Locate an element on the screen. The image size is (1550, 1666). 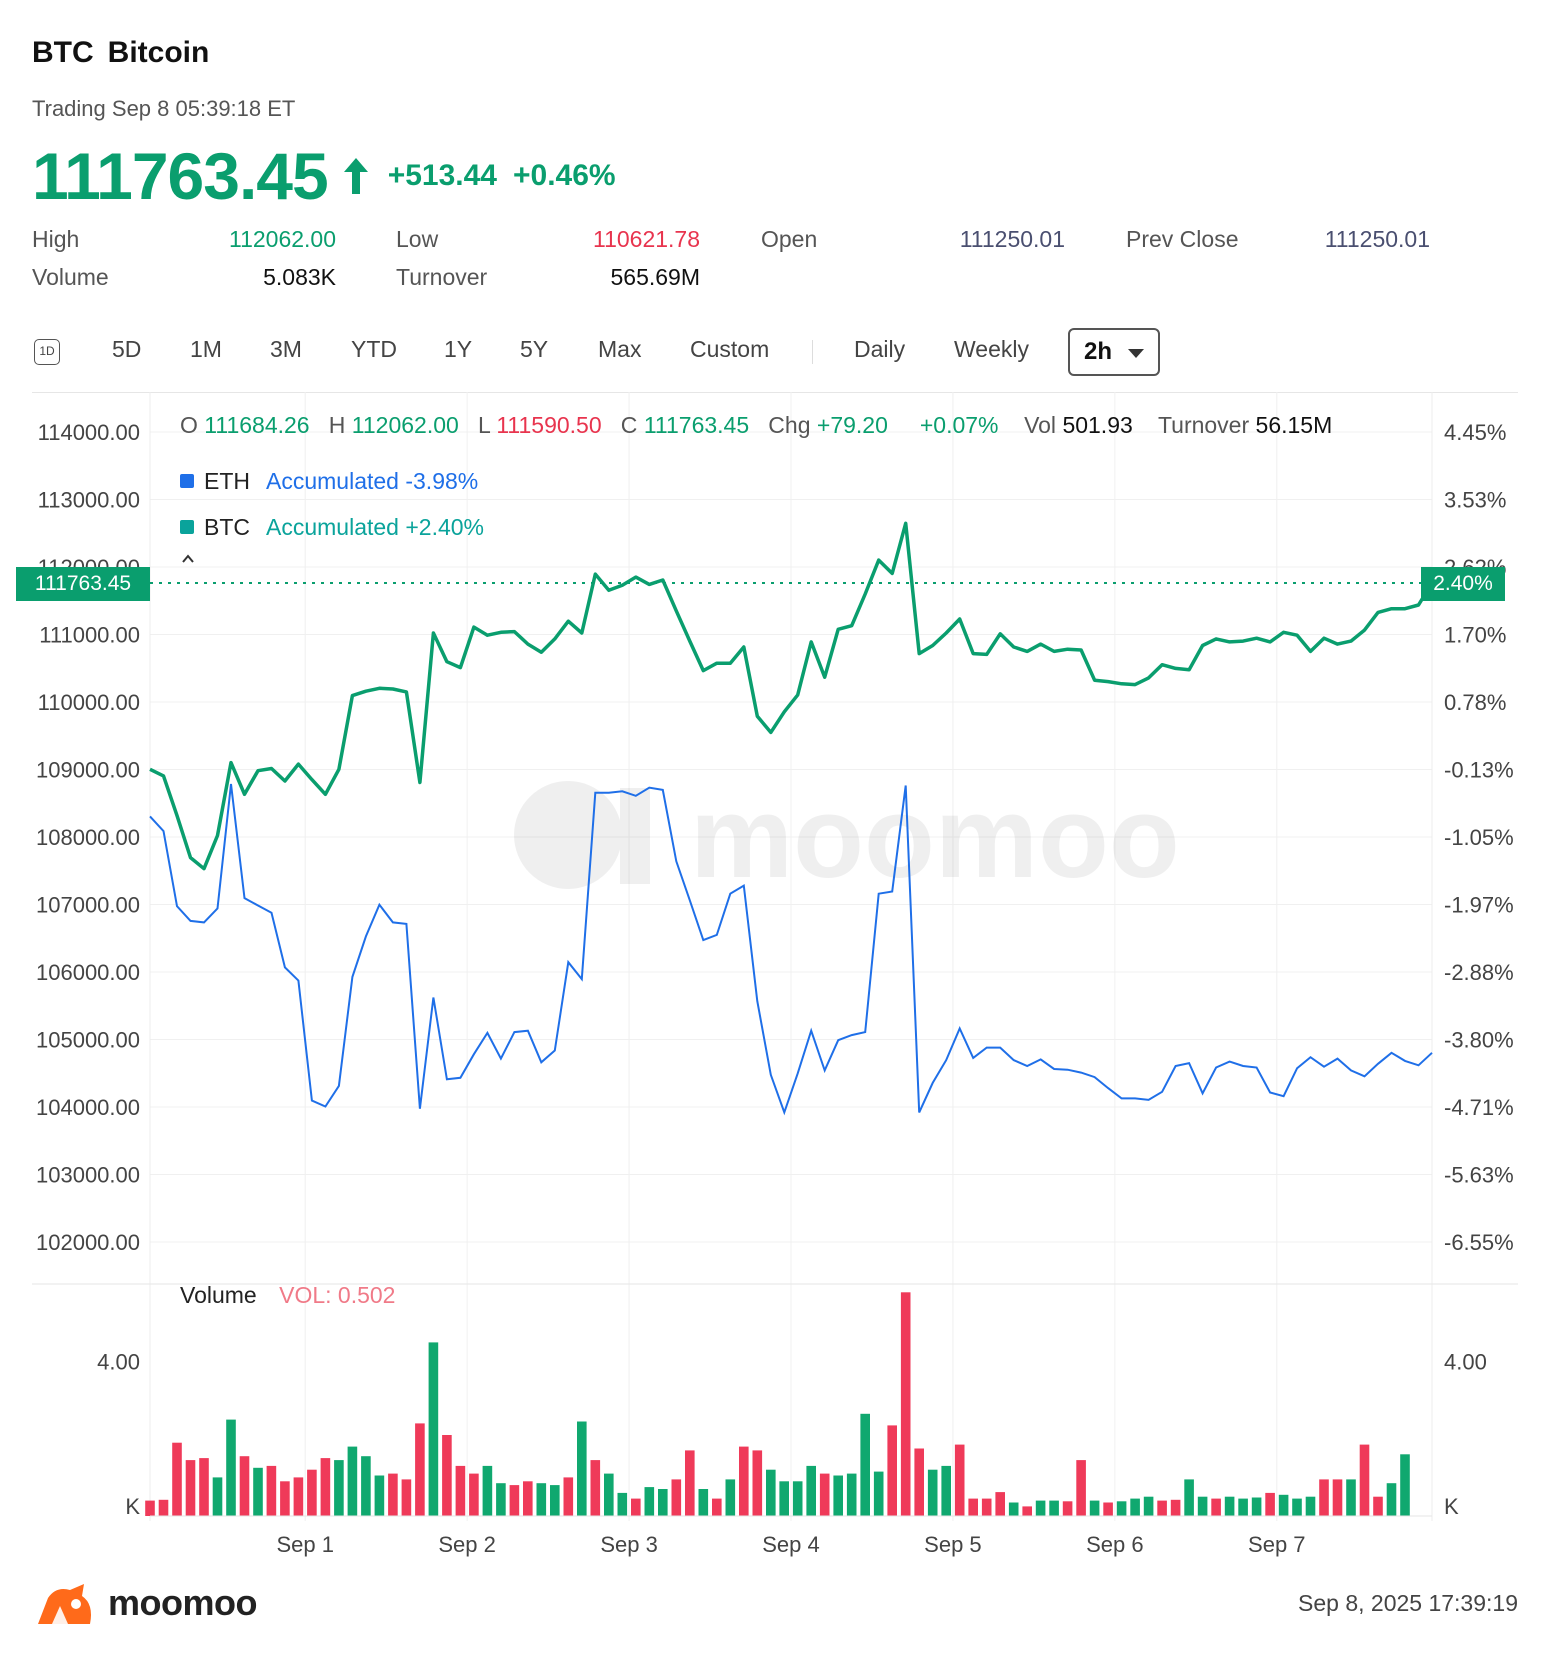
ohlc-turnover: 56.15M is located at coordinates (1294, 425).